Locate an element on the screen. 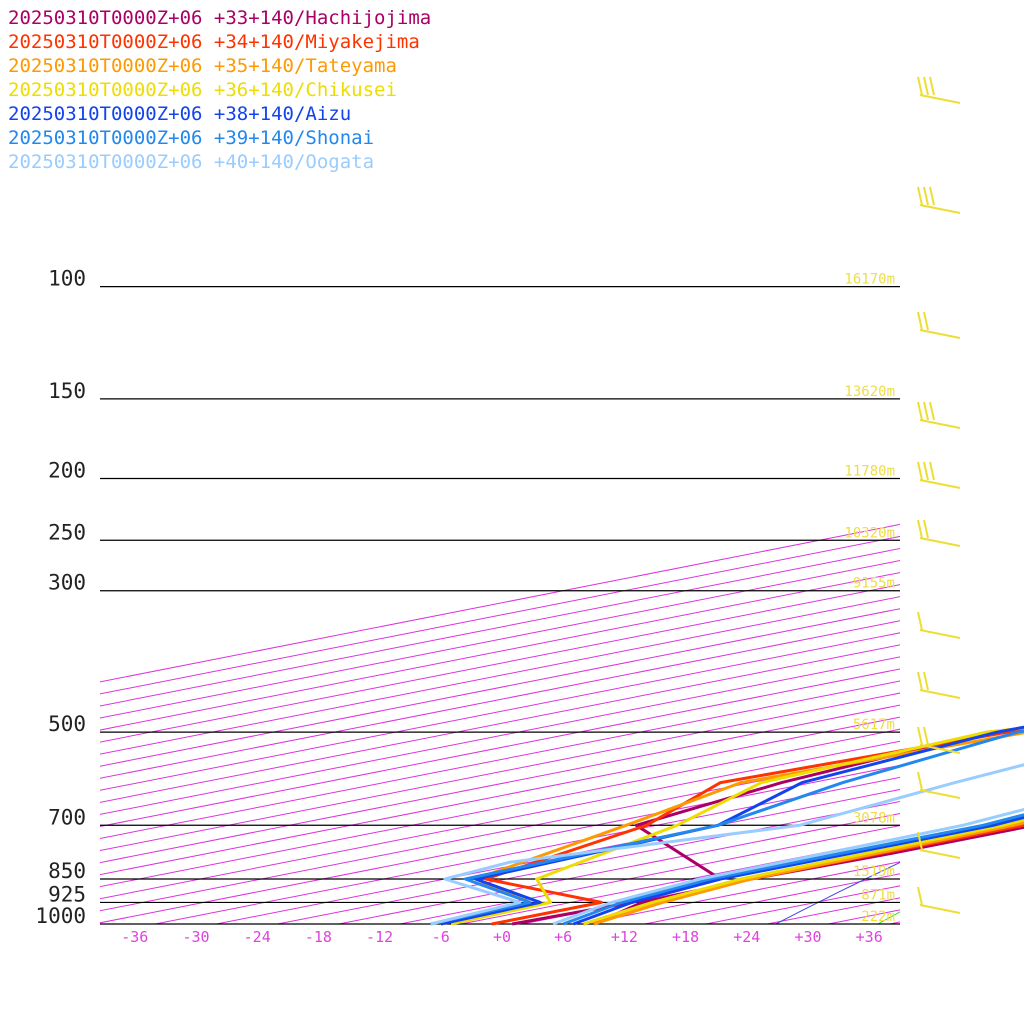 The height and width of the screenshot is (1024, 1024). height-label: 9155m is located at coordinates (874, 584).